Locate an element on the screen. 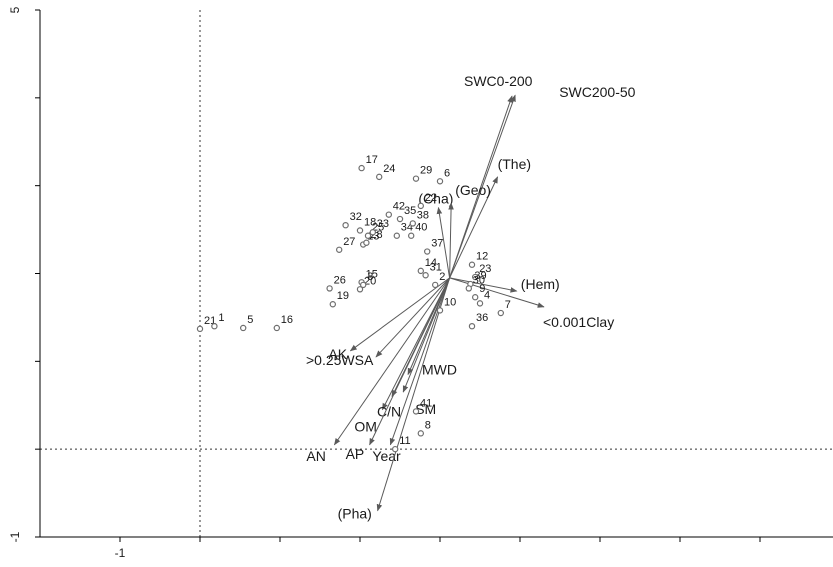 This screenshot has width=833, height=567. sample-label: 31 is located at coordinates (436, 267).